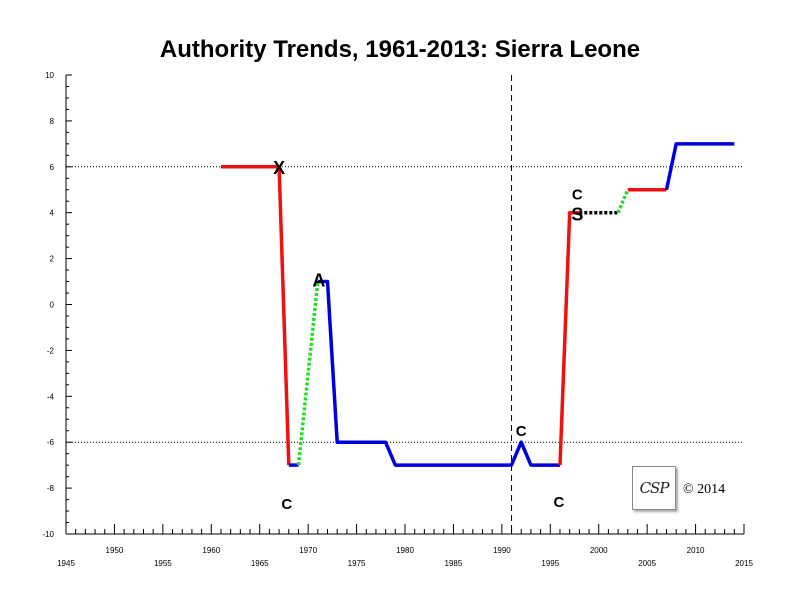 This screenshot has height=600, width=800. I want to click on x-tick-label: 1965, so click(260, 563).